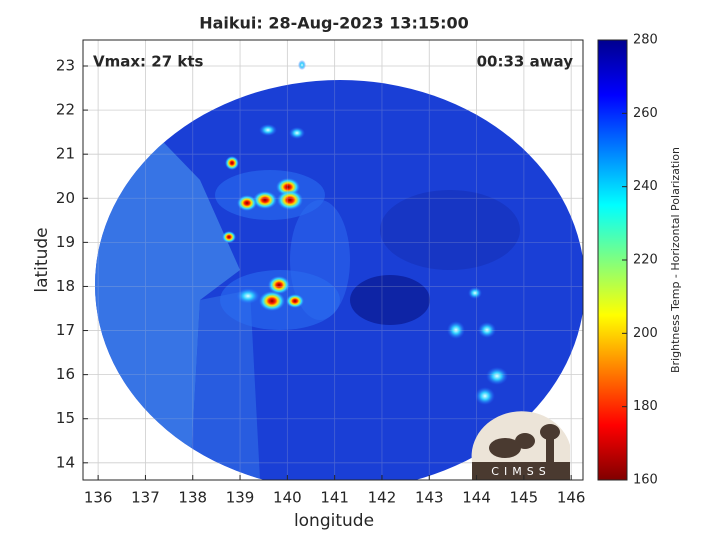  I want to click on y-tick-label: 18, so click(65, 286).